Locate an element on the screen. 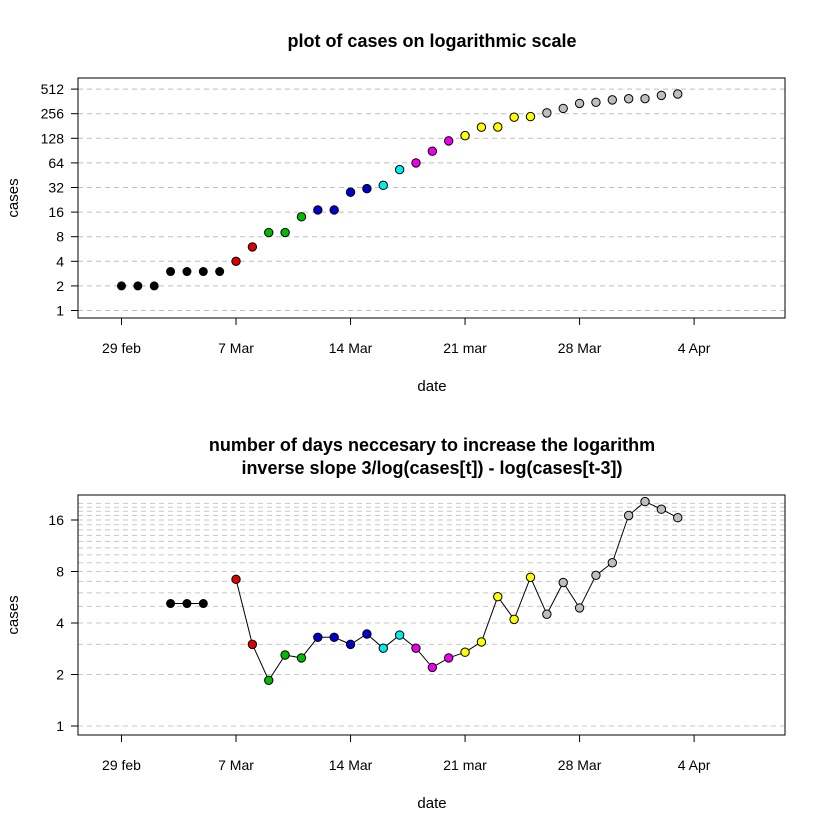 The height and width of the screenshot is (838, 826). p1-y-tick-label: 8 is located at coordinates (60, 237).